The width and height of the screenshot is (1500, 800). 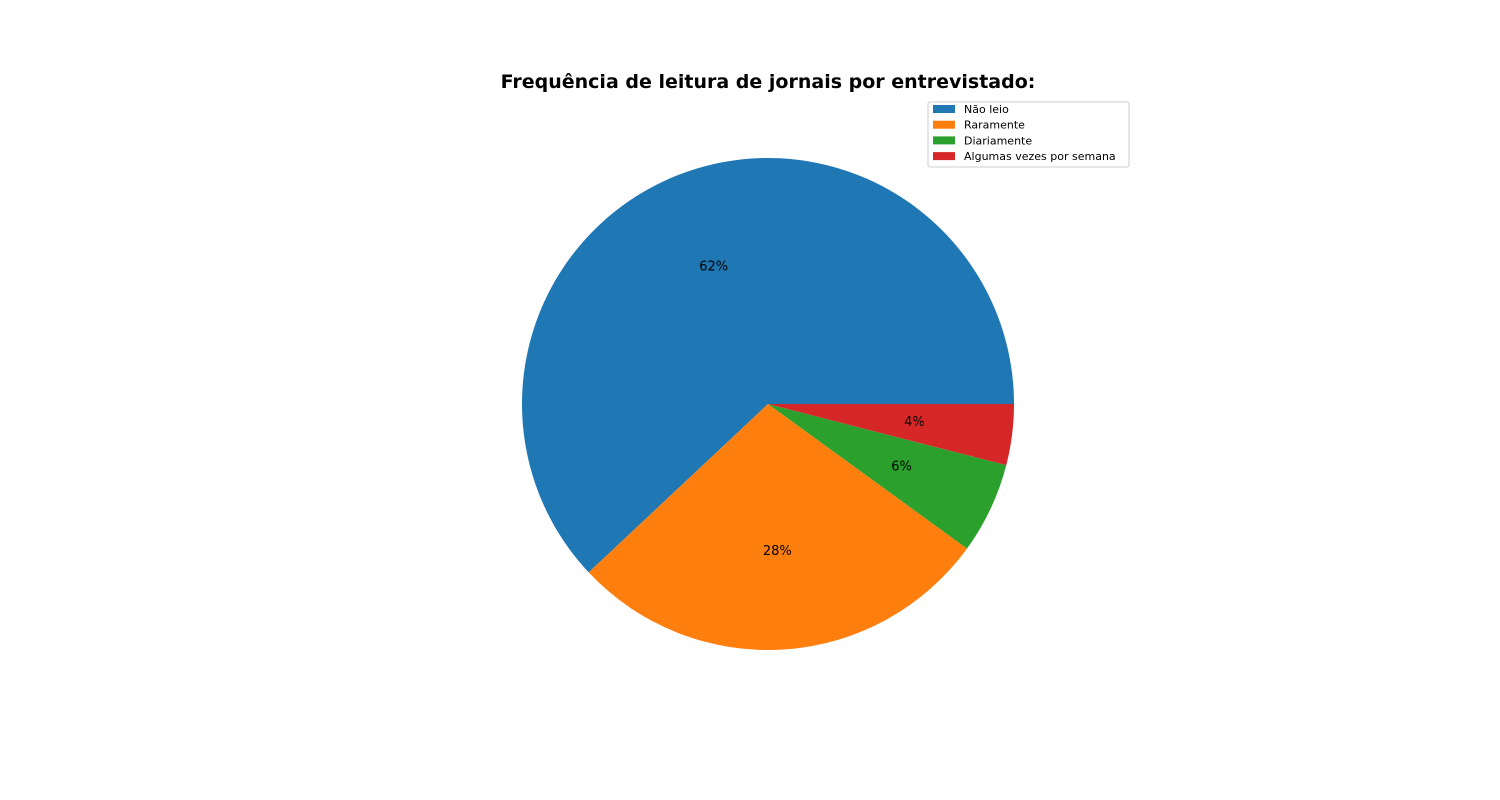 I want to click on slice-percent-label: 6%, so click(x=901, y=466).